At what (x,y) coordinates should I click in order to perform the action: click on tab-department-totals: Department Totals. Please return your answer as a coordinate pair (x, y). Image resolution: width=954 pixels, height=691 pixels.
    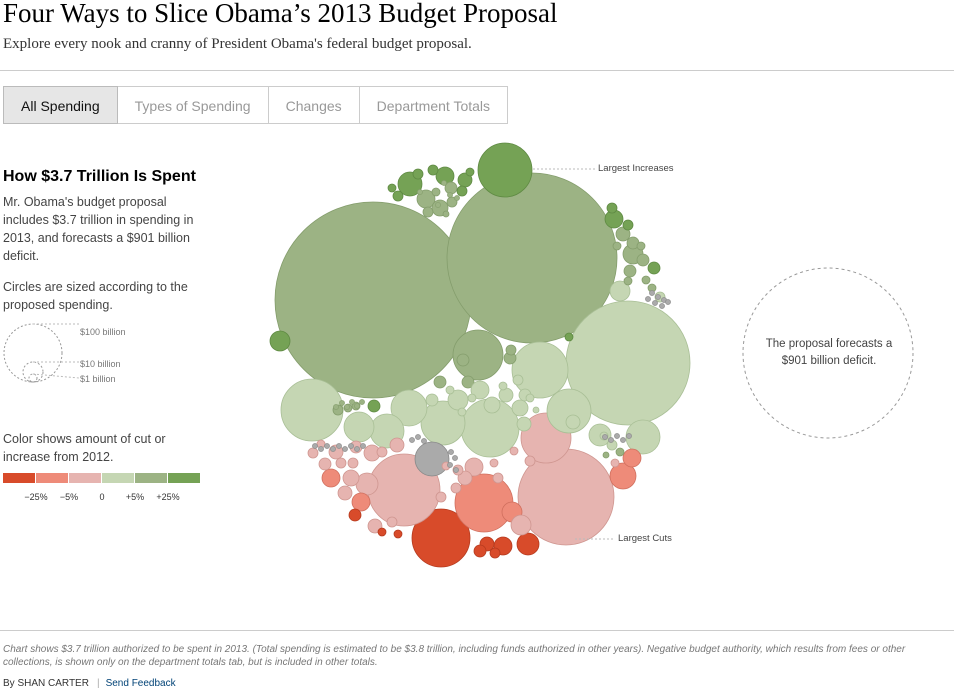
    Looking at the image, I should click on (434, 105).